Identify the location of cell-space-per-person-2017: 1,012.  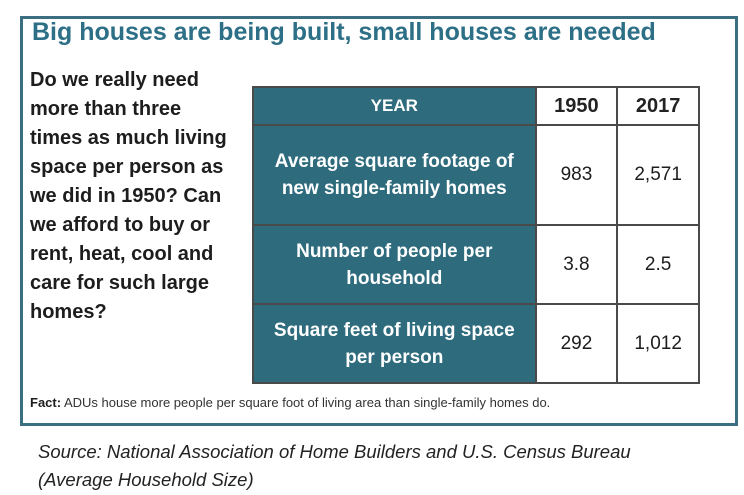
(658, 343).